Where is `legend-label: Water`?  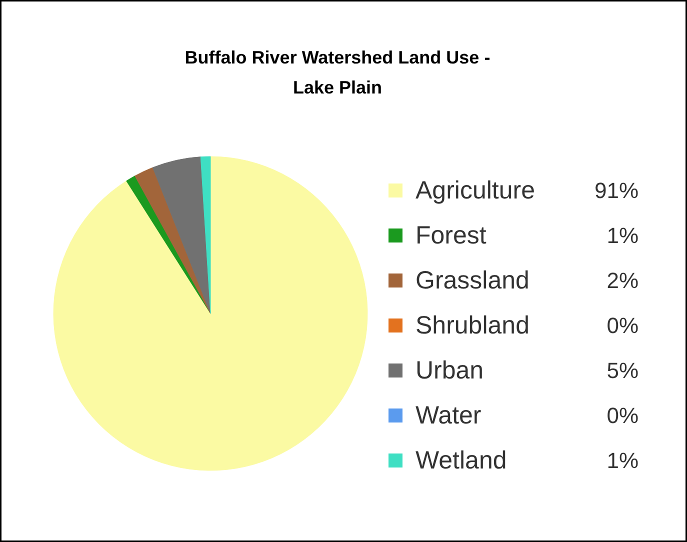
legend-label: Water is located at coordinates (449, 416).